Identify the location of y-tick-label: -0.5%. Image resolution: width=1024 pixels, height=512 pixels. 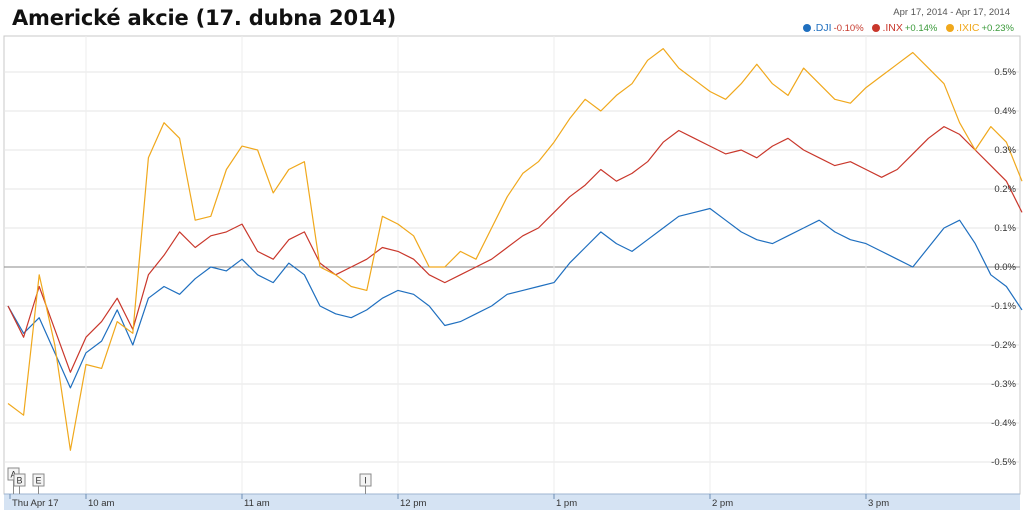
(1003, 462).